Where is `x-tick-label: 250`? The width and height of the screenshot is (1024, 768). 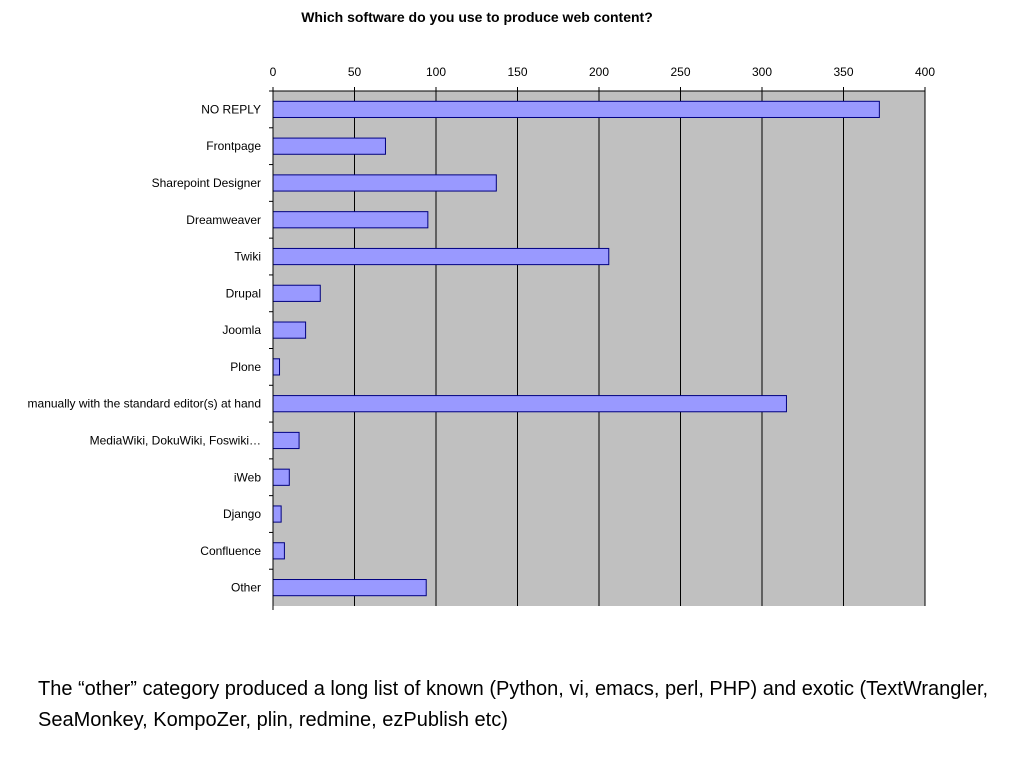 x-tick-label: 250 is located at coordinates (680, 72).